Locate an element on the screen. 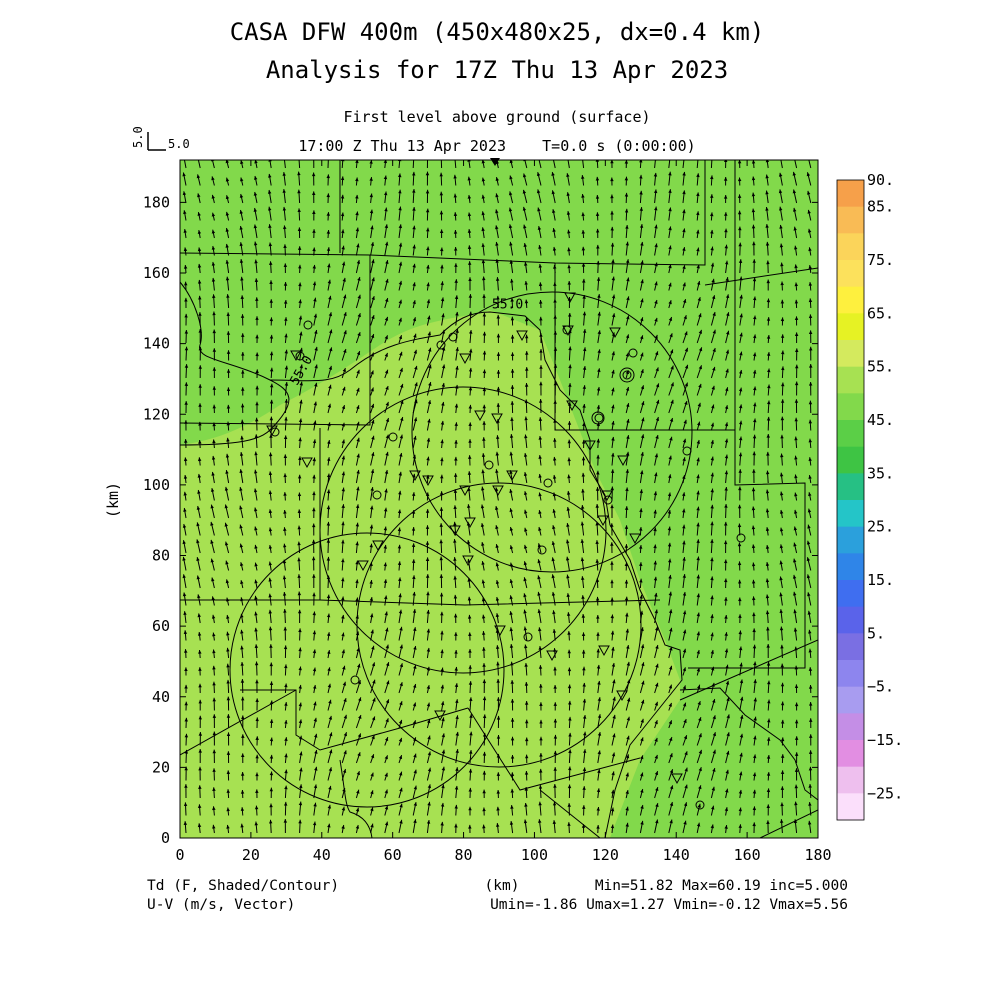 This screenshot has height=1000, width=1000. x-tick-label: 60 is located at coordinates (393, 855).